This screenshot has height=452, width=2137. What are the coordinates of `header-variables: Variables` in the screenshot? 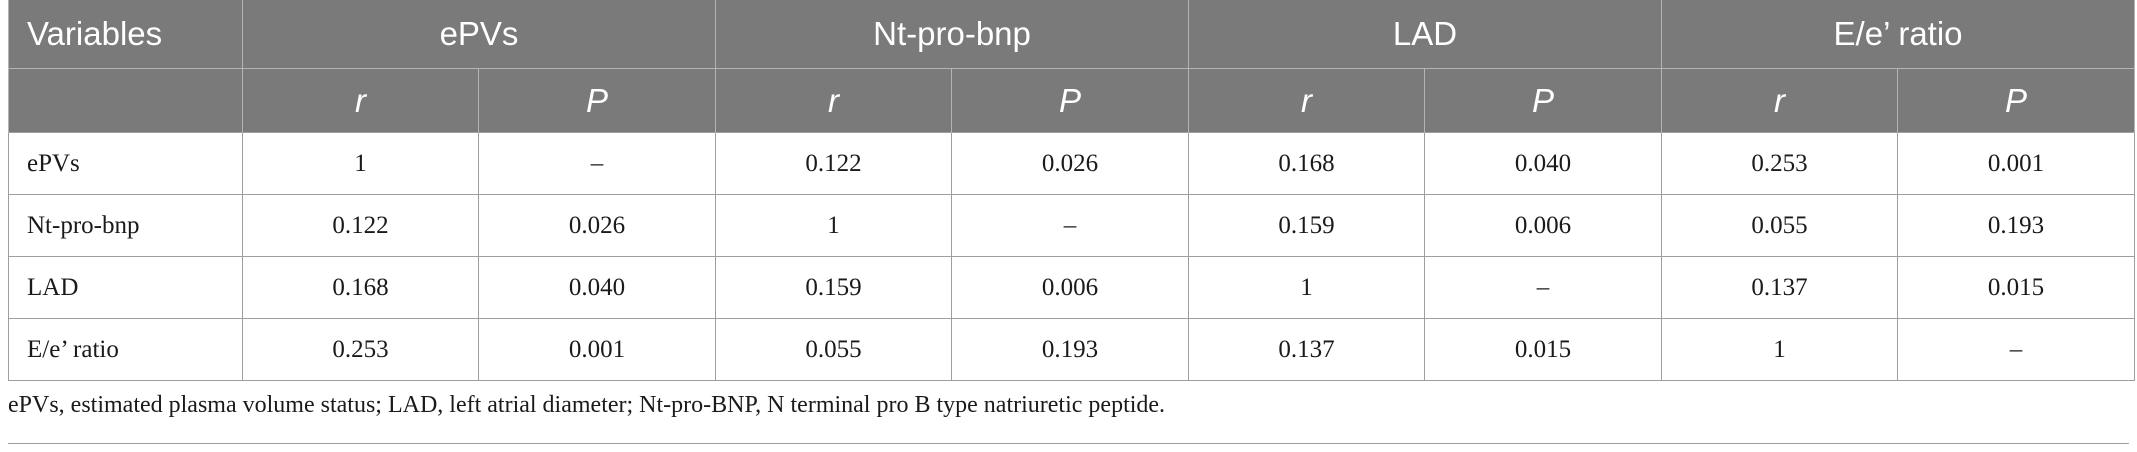 It's located at (125, 34).